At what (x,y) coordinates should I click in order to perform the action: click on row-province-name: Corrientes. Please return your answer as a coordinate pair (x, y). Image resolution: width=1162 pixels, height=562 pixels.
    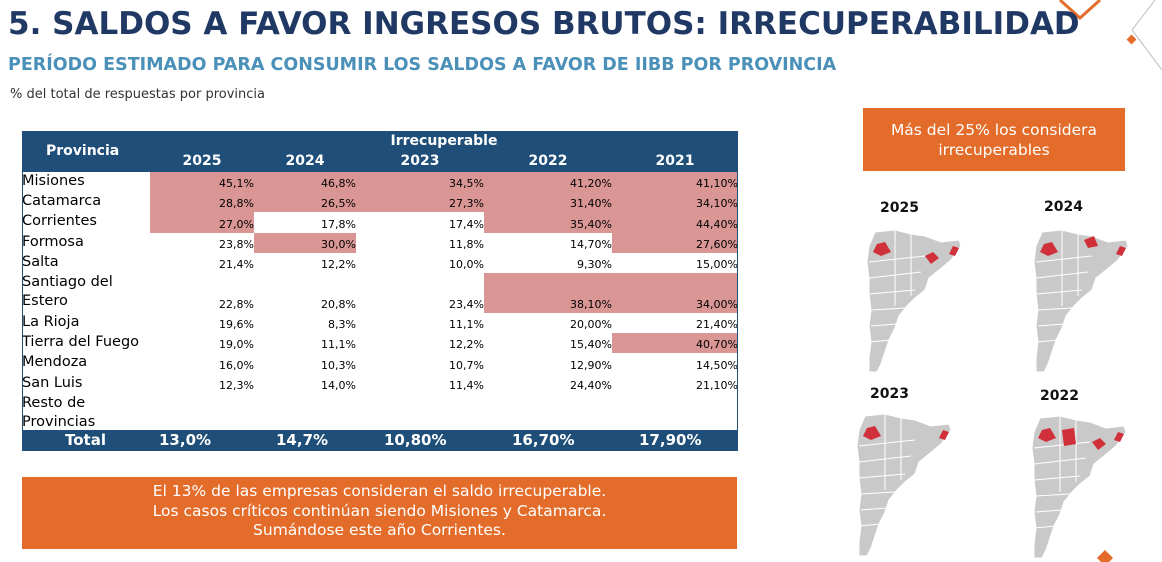
    Looking at the image, I should click on (59, 221).